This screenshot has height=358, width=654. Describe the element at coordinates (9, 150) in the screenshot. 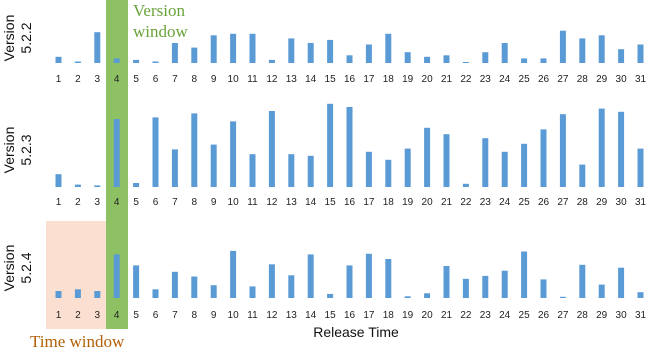

I see `y-axis-label-line1: Version` at that location.